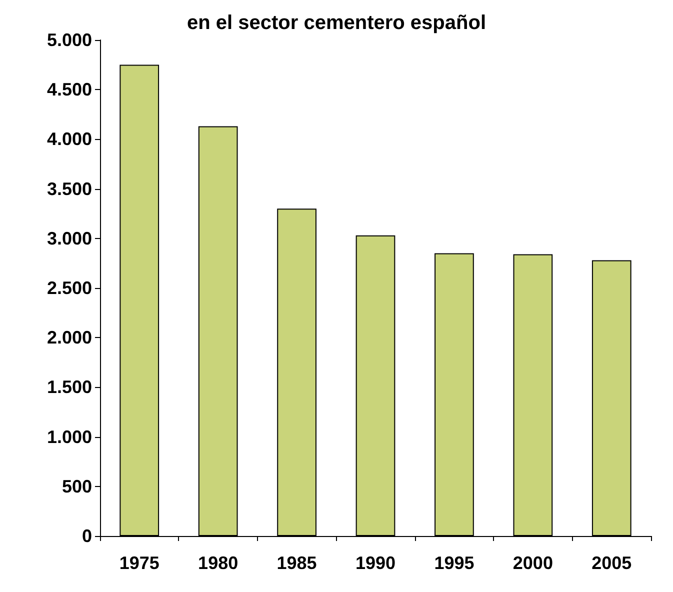 The width and height of the screenshot is (673, 592). I want to click on x-tick-label: 1975, so click(139, 563).